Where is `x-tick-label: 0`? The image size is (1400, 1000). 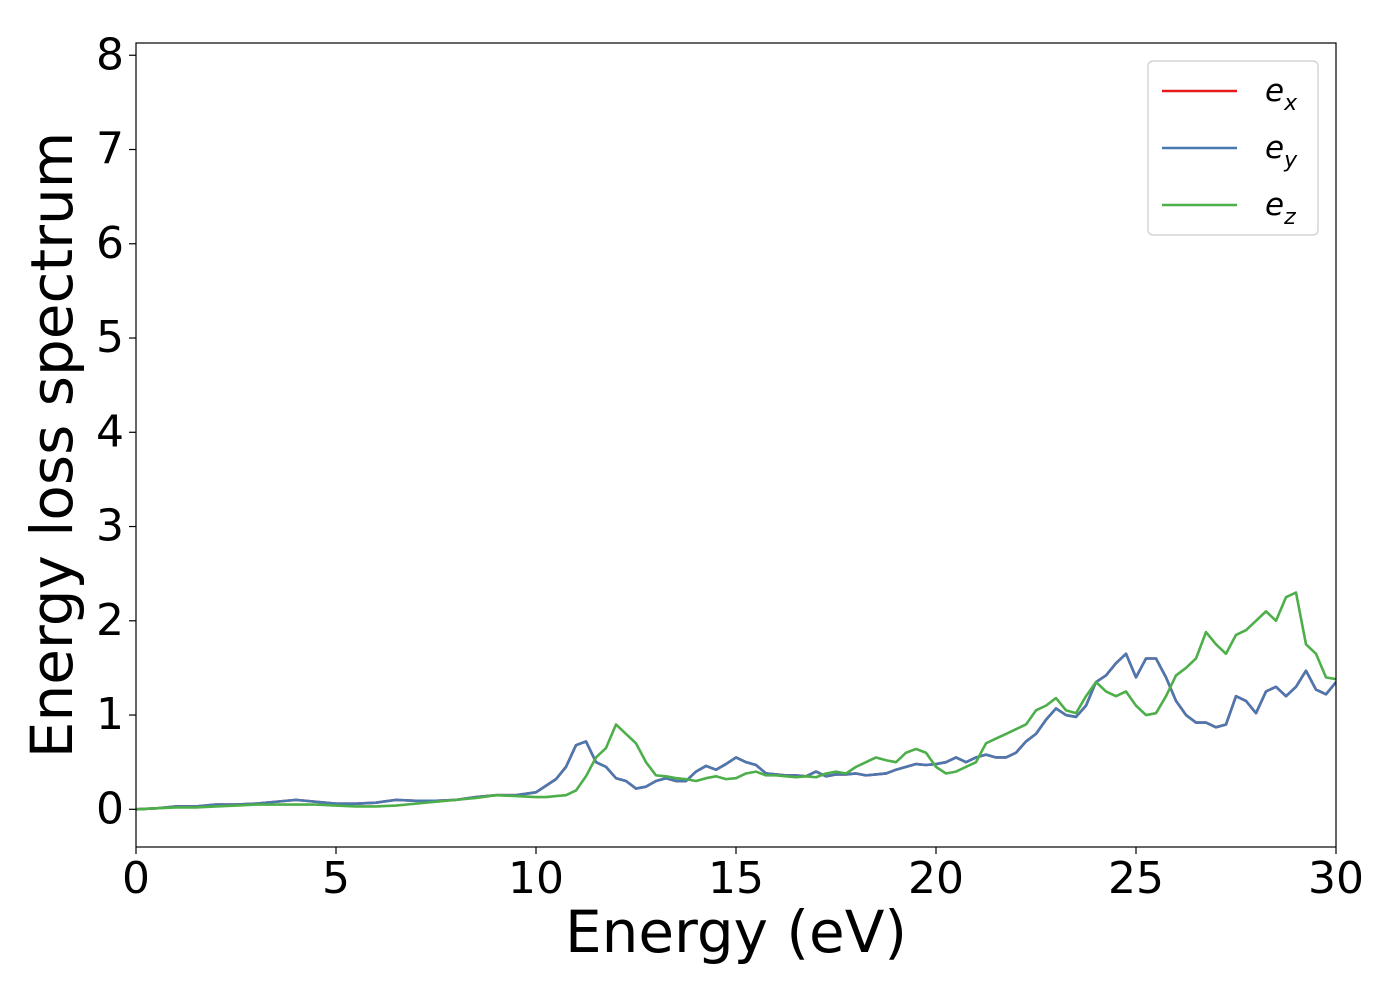 x-tick-label: 0 is located at coordinates (136, 878).